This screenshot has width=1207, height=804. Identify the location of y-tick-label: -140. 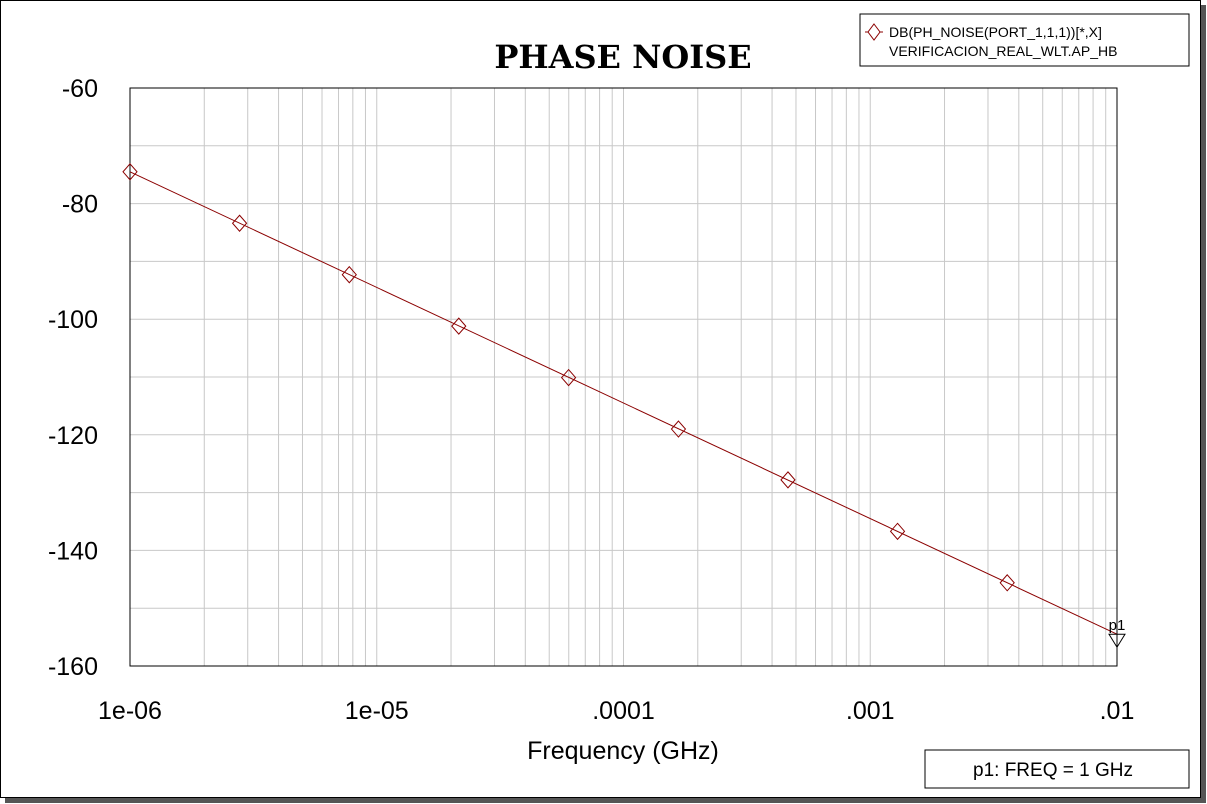
(73, 551).